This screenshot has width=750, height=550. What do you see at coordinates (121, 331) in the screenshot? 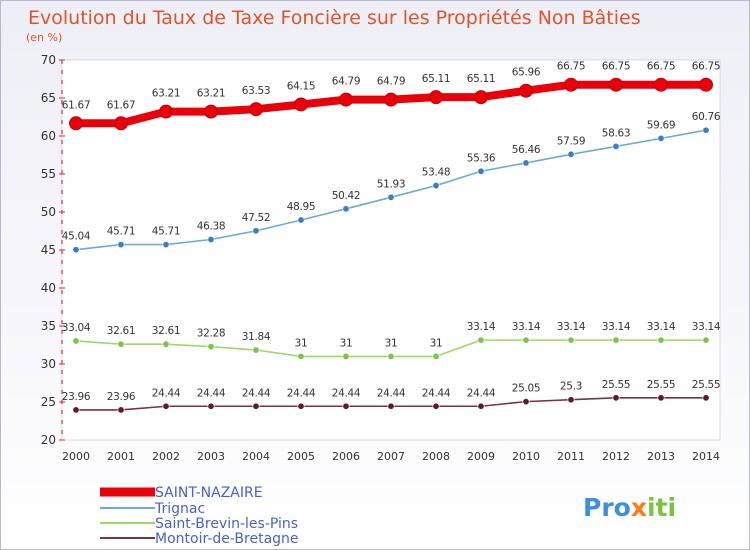
I see `data-label: 32.61` at bounding box center [121, 331].